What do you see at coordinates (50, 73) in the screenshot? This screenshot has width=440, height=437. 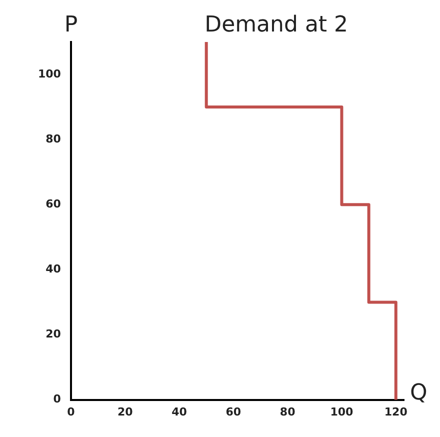 I see `y-tick-label: 100` at bounding box center [50, 73].